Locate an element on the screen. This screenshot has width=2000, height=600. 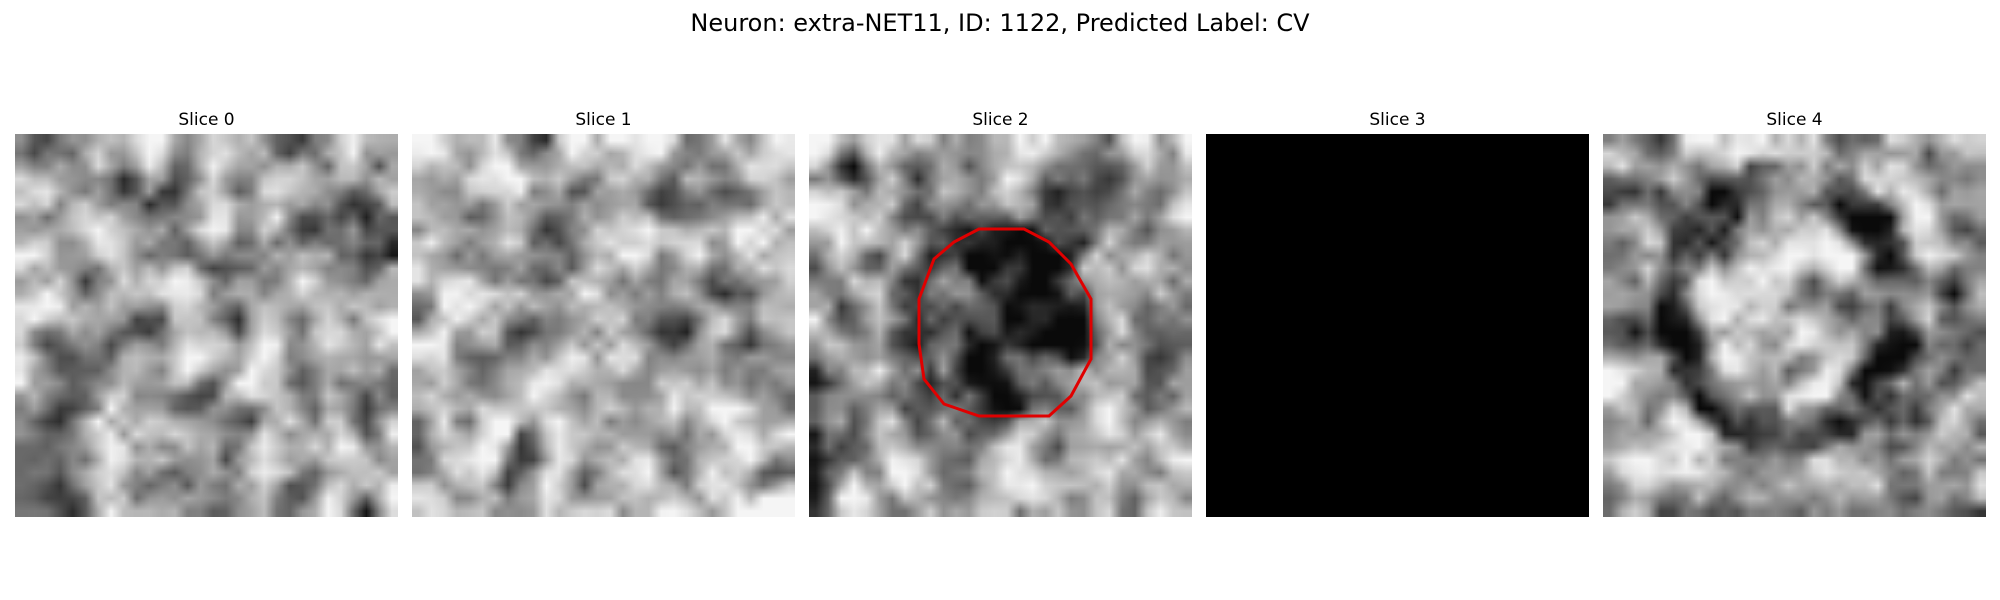
slice-panel-4: Slice 4 is located at coordinates (1794, 312).